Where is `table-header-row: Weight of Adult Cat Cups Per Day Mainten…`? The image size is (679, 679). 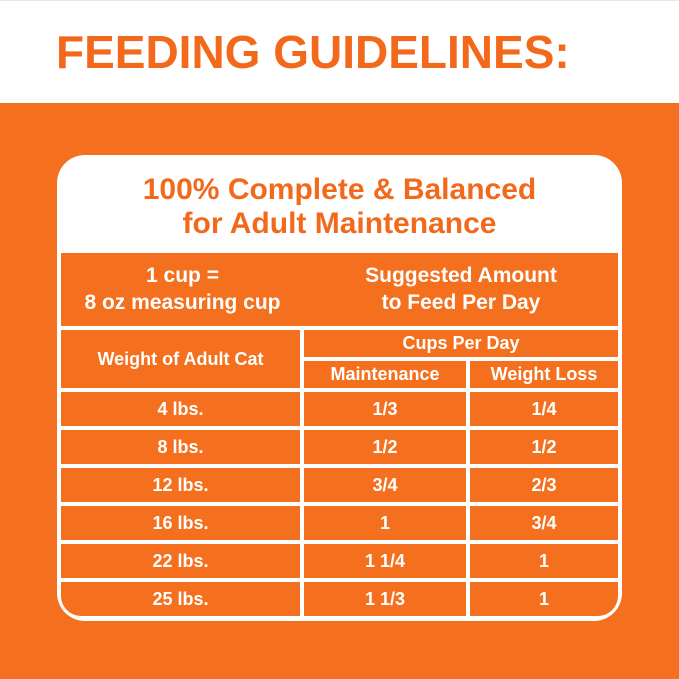
table-header-row: Weight of Adult Cat Cups Per Day Mainten… is located at coordinates (339, 359).